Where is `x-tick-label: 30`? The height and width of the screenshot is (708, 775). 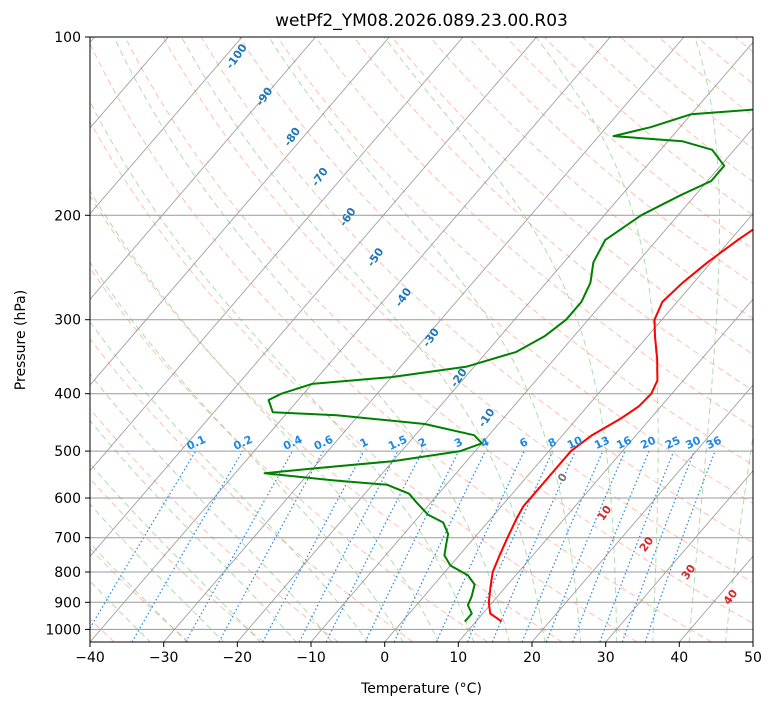 x-tick-label: 30 is located at coordinates (606, 658).